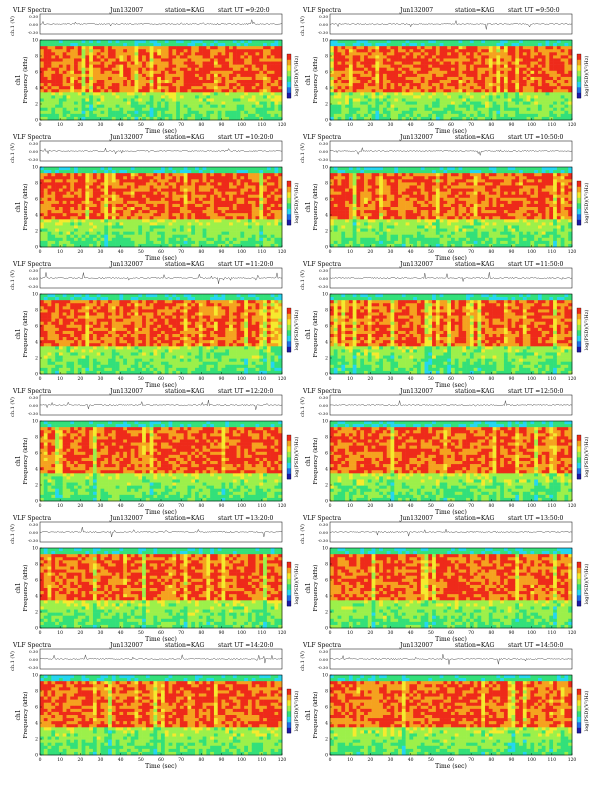  I want to click on time-tick-label: 70, so click(471, 125).